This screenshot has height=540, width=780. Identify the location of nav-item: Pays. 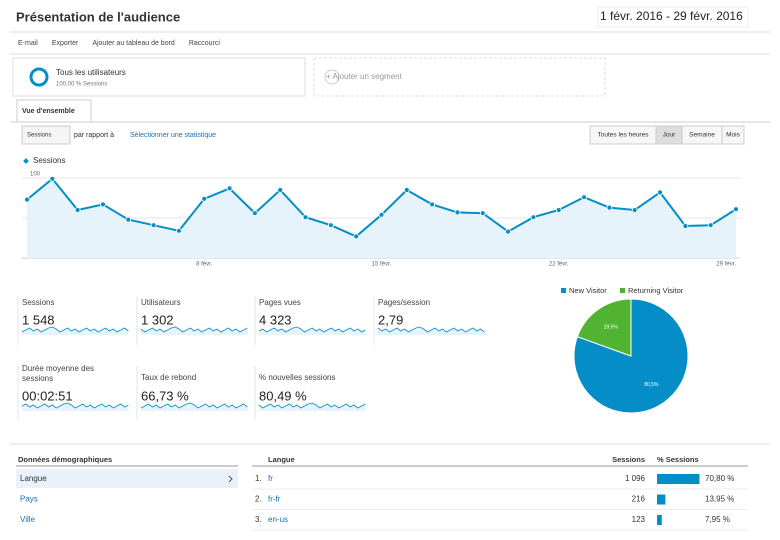
(29, 499).